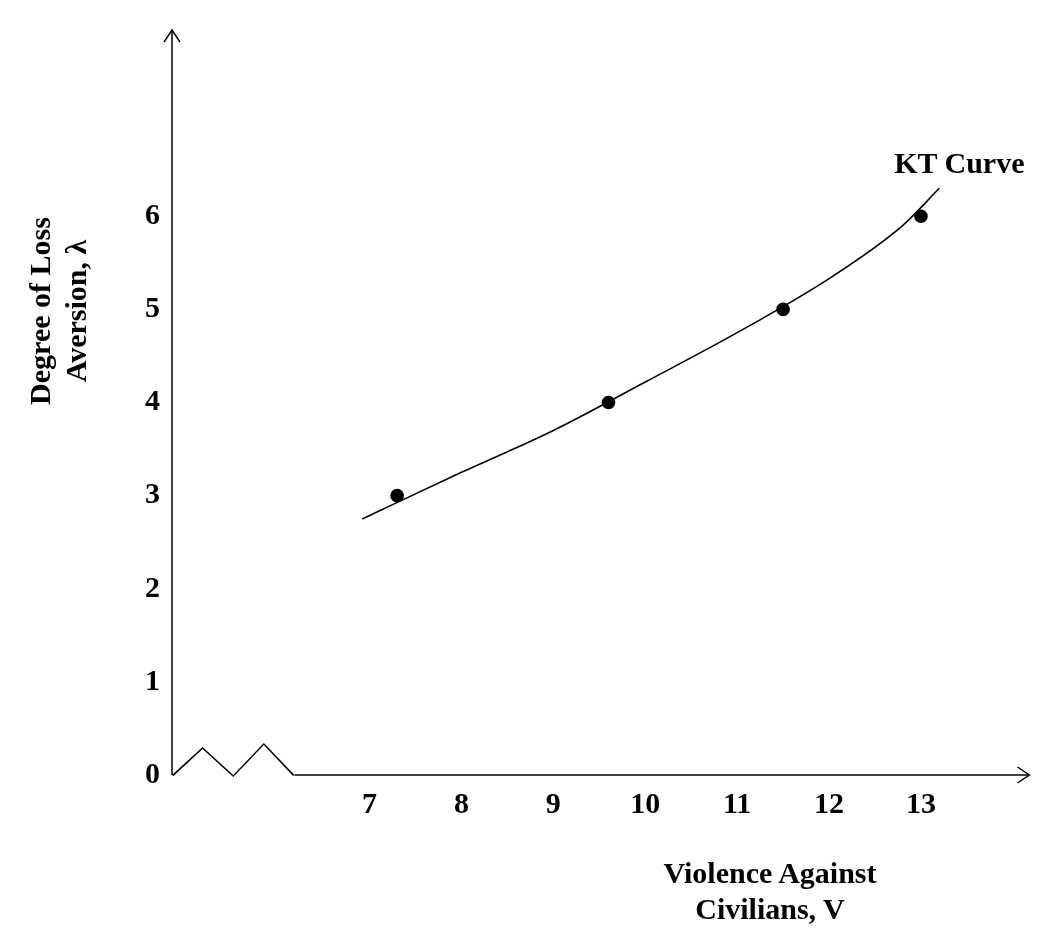  What do you see at coordinates (152, 307) in the screenshot?
I see `y-tick-label: 5` at bounding box center [152, 307].